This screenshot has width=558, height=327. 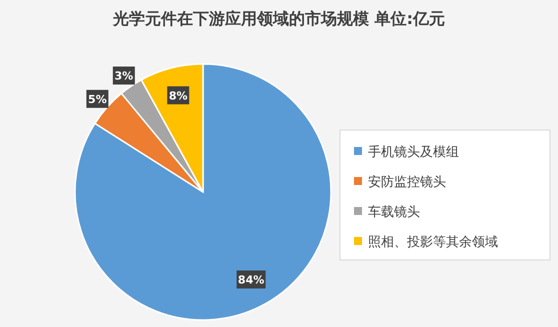 I want to click on data-label: 84%, so click(x=251, y=279).